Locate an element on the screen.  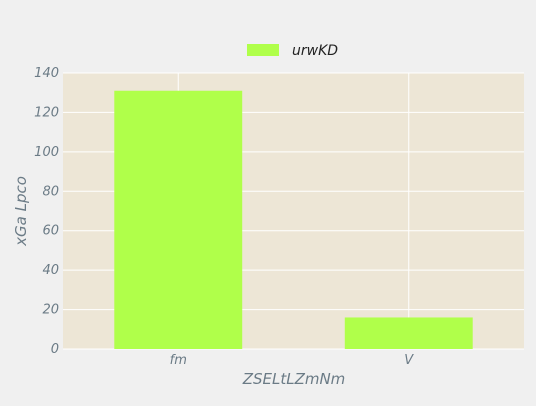
legend: urwKD is located at coordinates (292, 51).